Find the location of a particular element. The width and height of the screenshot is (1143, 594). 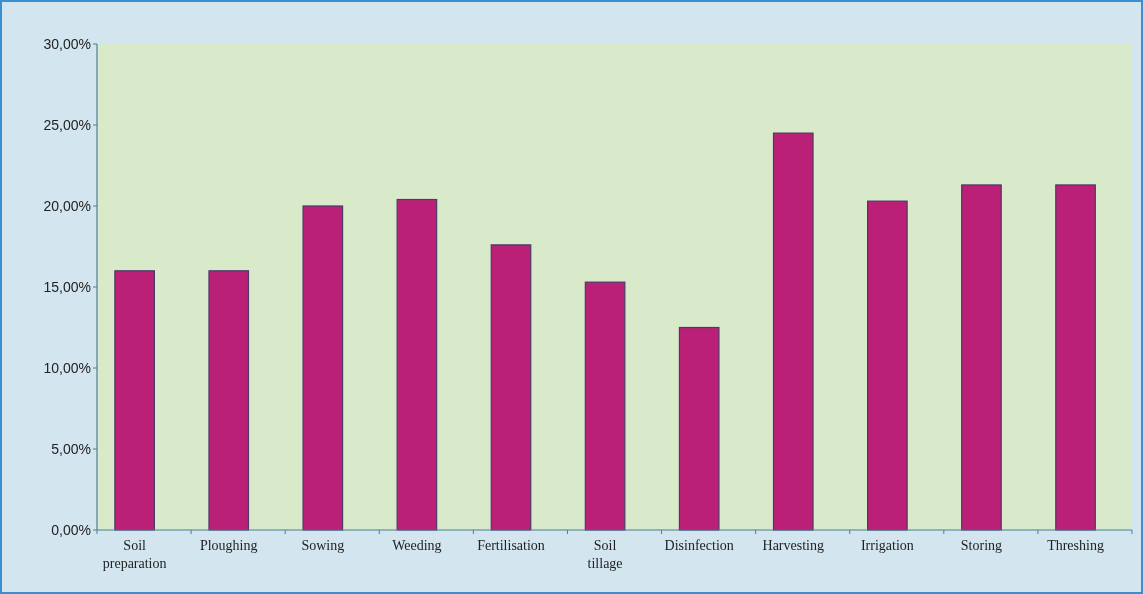

x-tick-label: Storing is located at coordinates (981, 545).